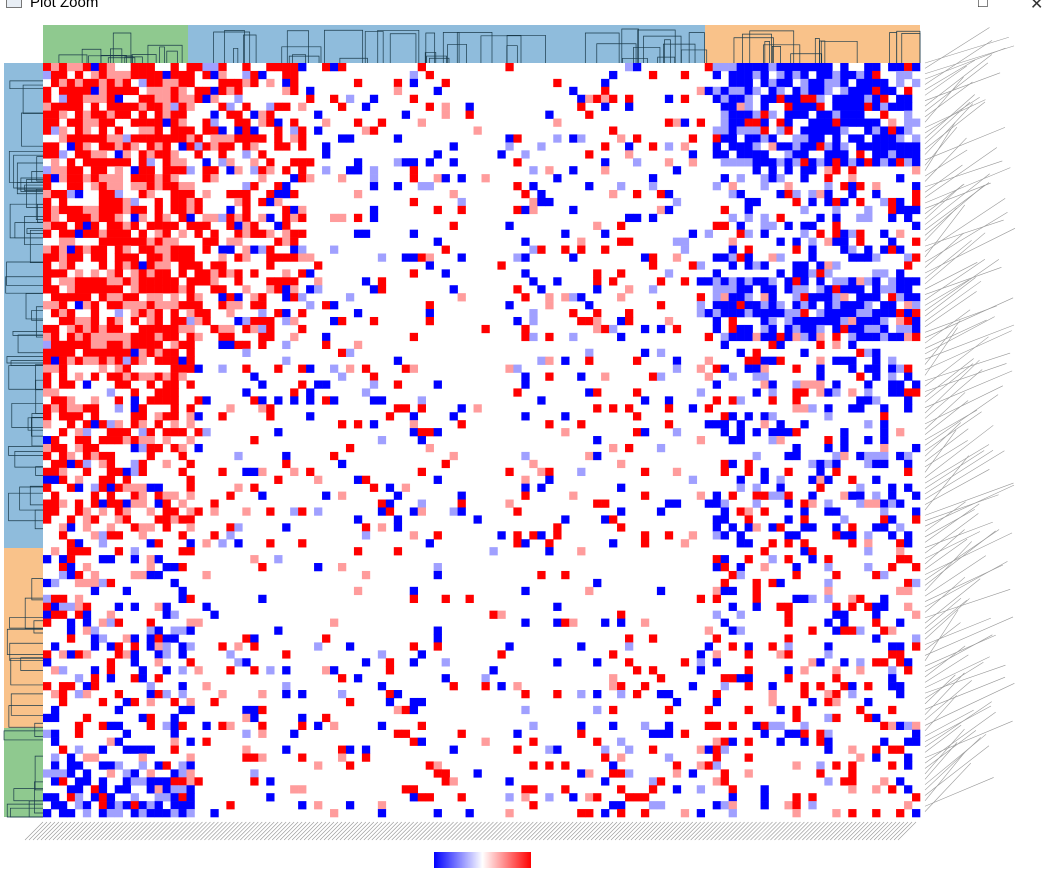 The width and height of the screenshot is (1049, 872). What do you see at coordinates (1037, 6) in the screenshot?
I see `close-button: ✕` at bounding box center [1037, 6].